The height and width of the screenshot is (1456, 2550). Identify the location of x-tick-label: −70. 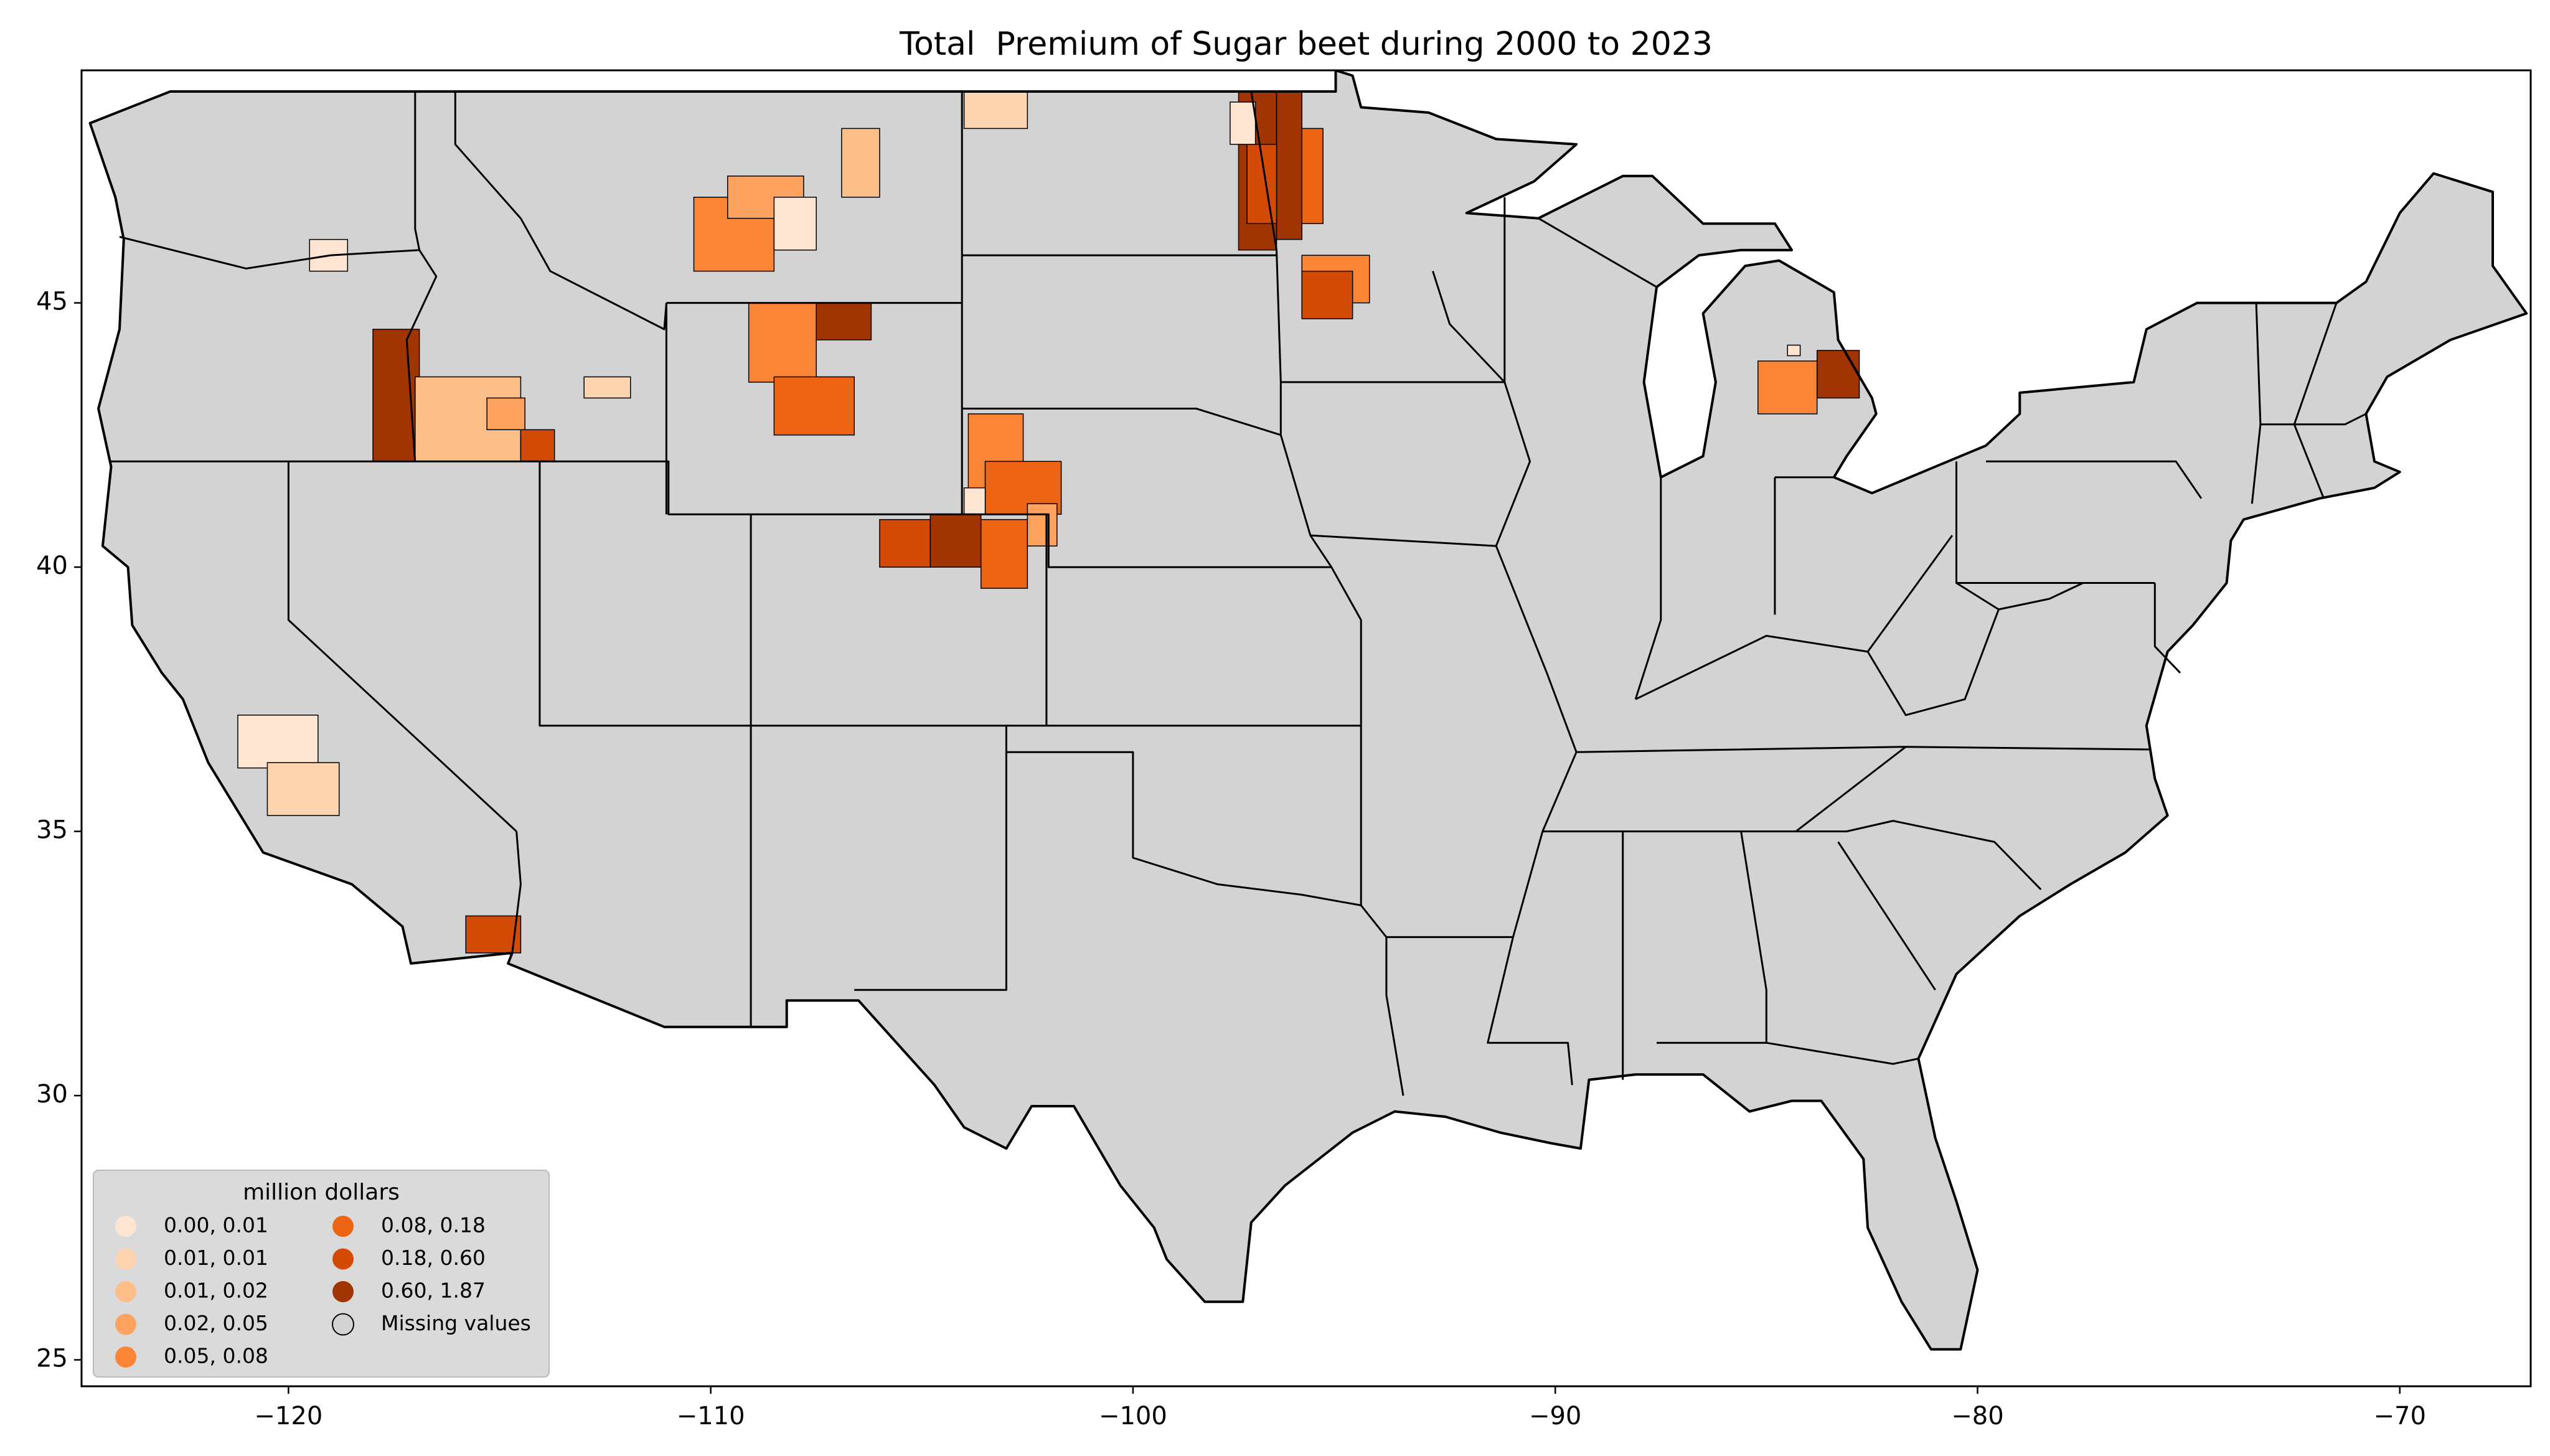
(2400, 1416).